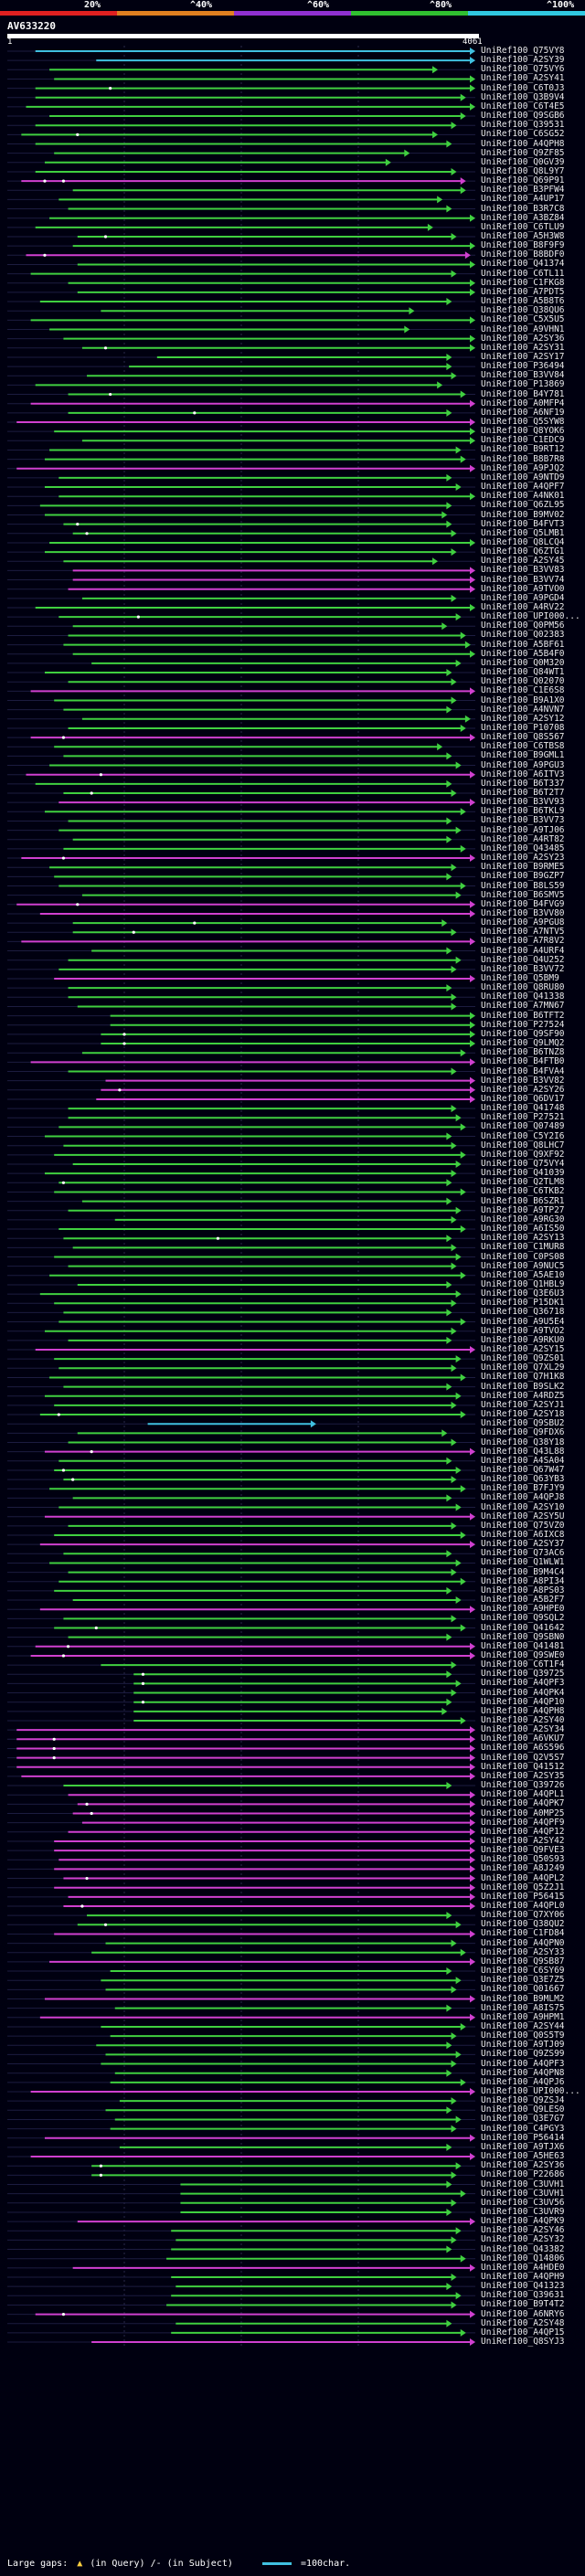 This screenshot has width=585, height=2576. What do you see at coordinates (523, 1423) in the screenshot?
I see `hit-label: UniRef100_Q9SBU2` at bounding box center [523, 1423].